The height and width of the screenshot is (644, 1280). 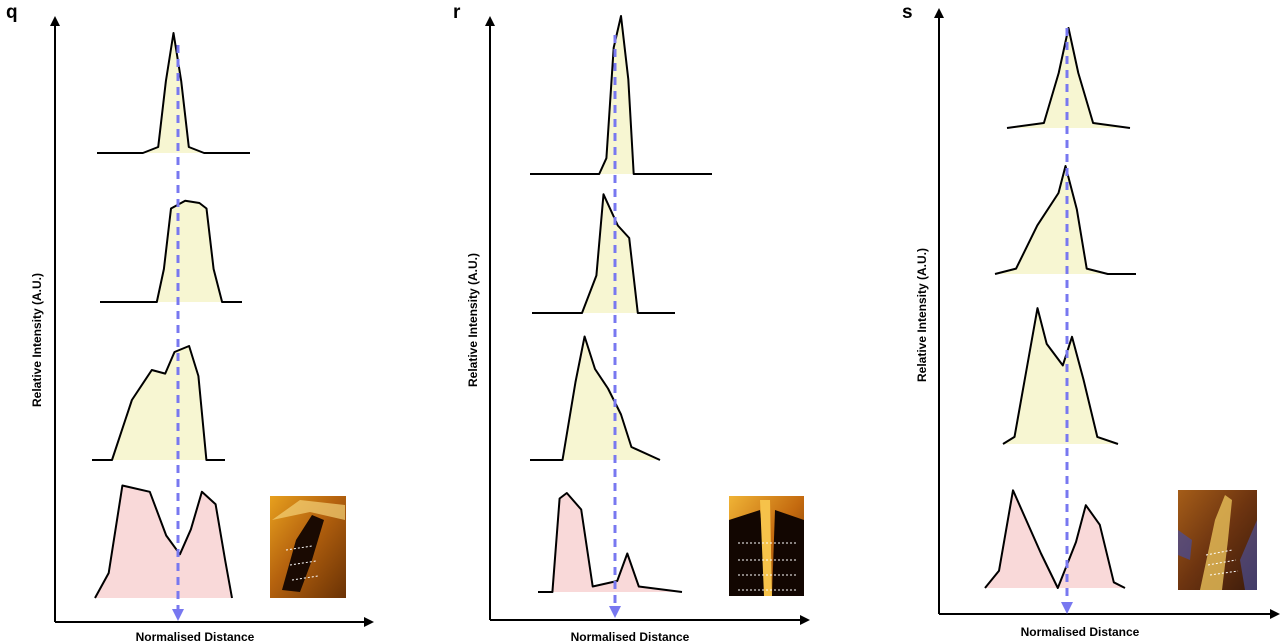 I want to click on panel-label-s: s, so click(x=907, y=12).